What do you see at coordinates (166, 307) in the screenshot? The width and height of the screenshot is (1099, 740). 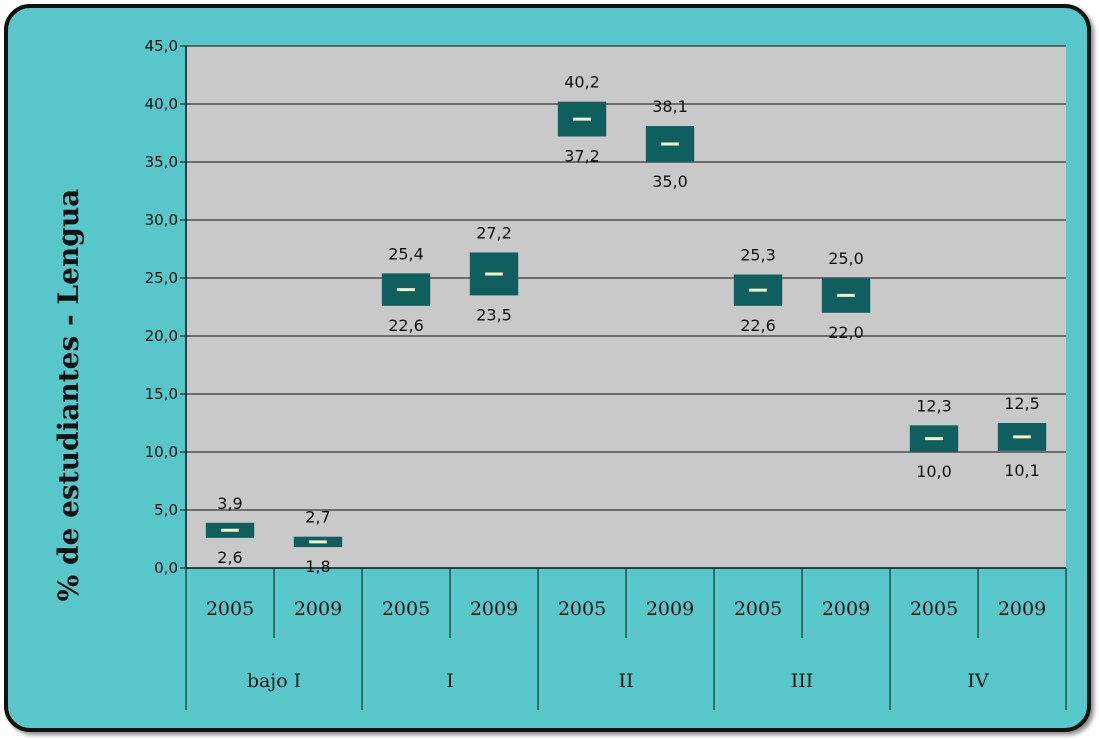 I see `y-axis-ticks: 0,0 5,0 10,0 15,0 20,0 25,0 30,0 35,0 40,0 45,0` at bounding box center [166, 307].